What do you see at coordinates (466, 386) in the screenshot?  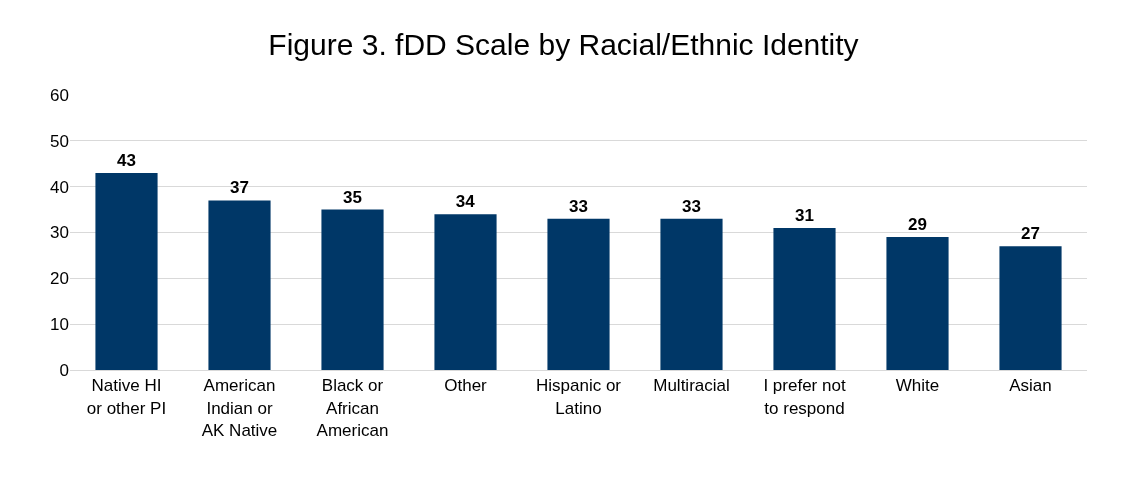 I see `x-tick-label: Other` at bounding box center [466, 386].